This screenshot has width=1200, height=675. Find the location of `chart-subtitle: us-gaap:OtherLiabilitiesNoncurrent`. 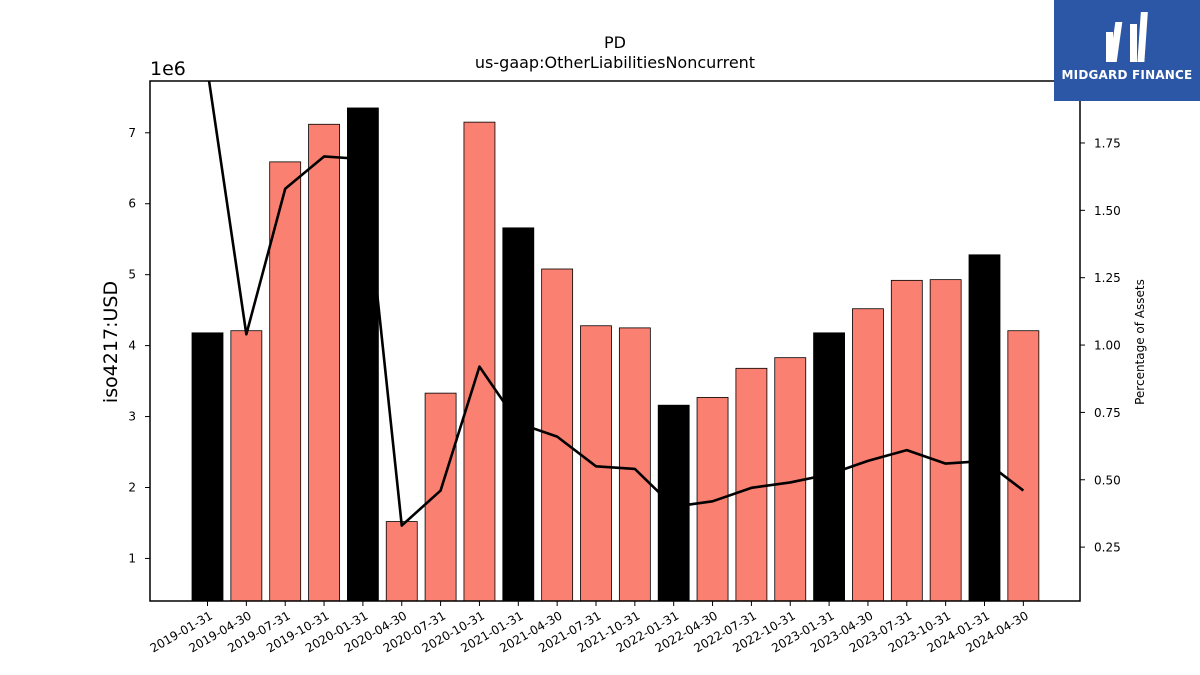

chart-subtitle: us-gaap:OtherLiabilitiesNoncurrent is located at coordinates (615, 62).